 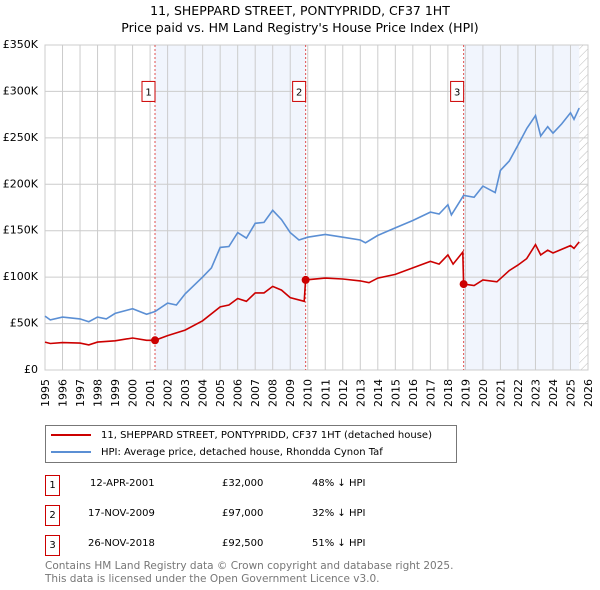 What do you see at coordinates (21, 230) in the screenshot?
I see `y-tick-label: £150K` at bounding box center [21, 230].